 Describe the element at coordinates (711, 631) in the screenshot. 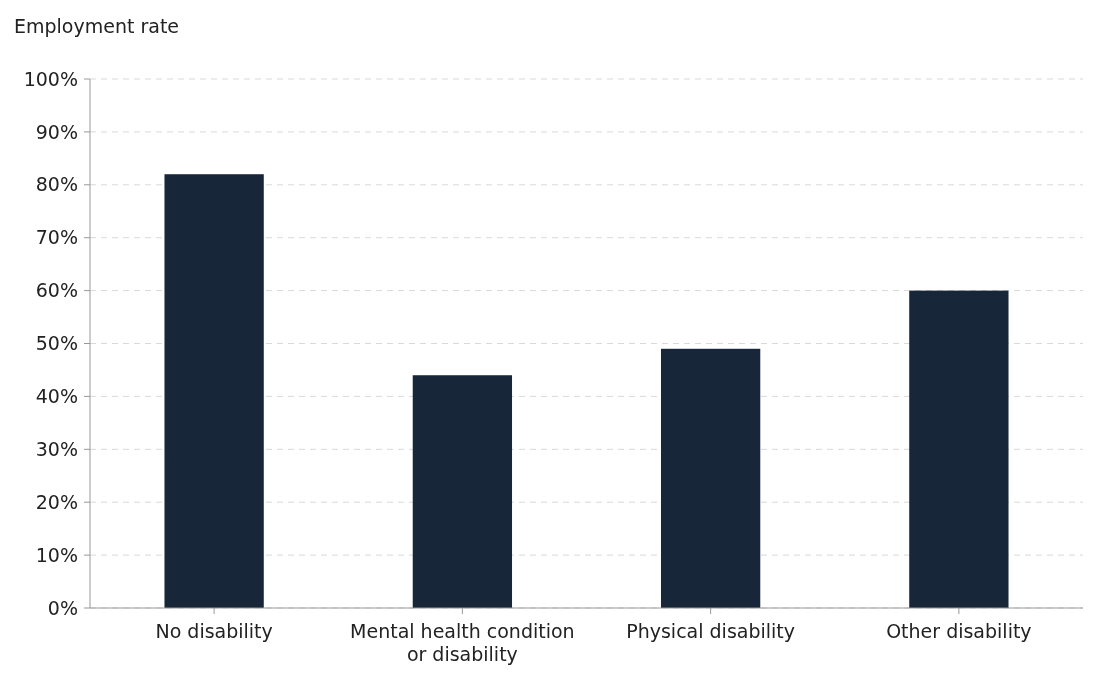

I see `x-tick-label: Physical disability` at that location.